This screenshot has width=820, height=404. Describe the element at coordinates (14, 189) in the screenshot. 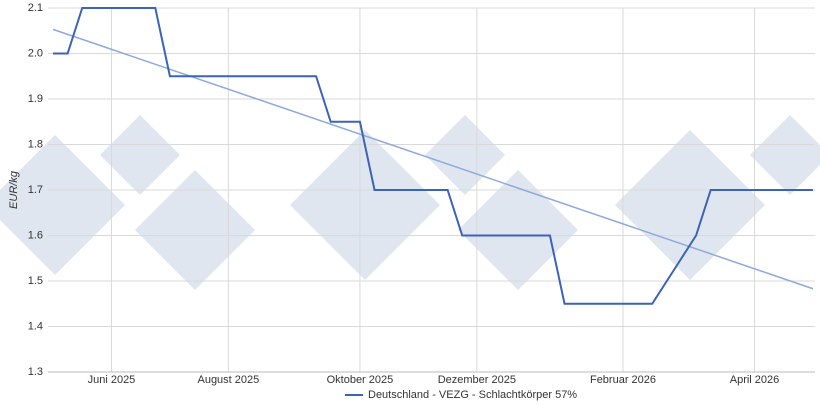

I see `y-axis-label: EUR/kg` at that location.